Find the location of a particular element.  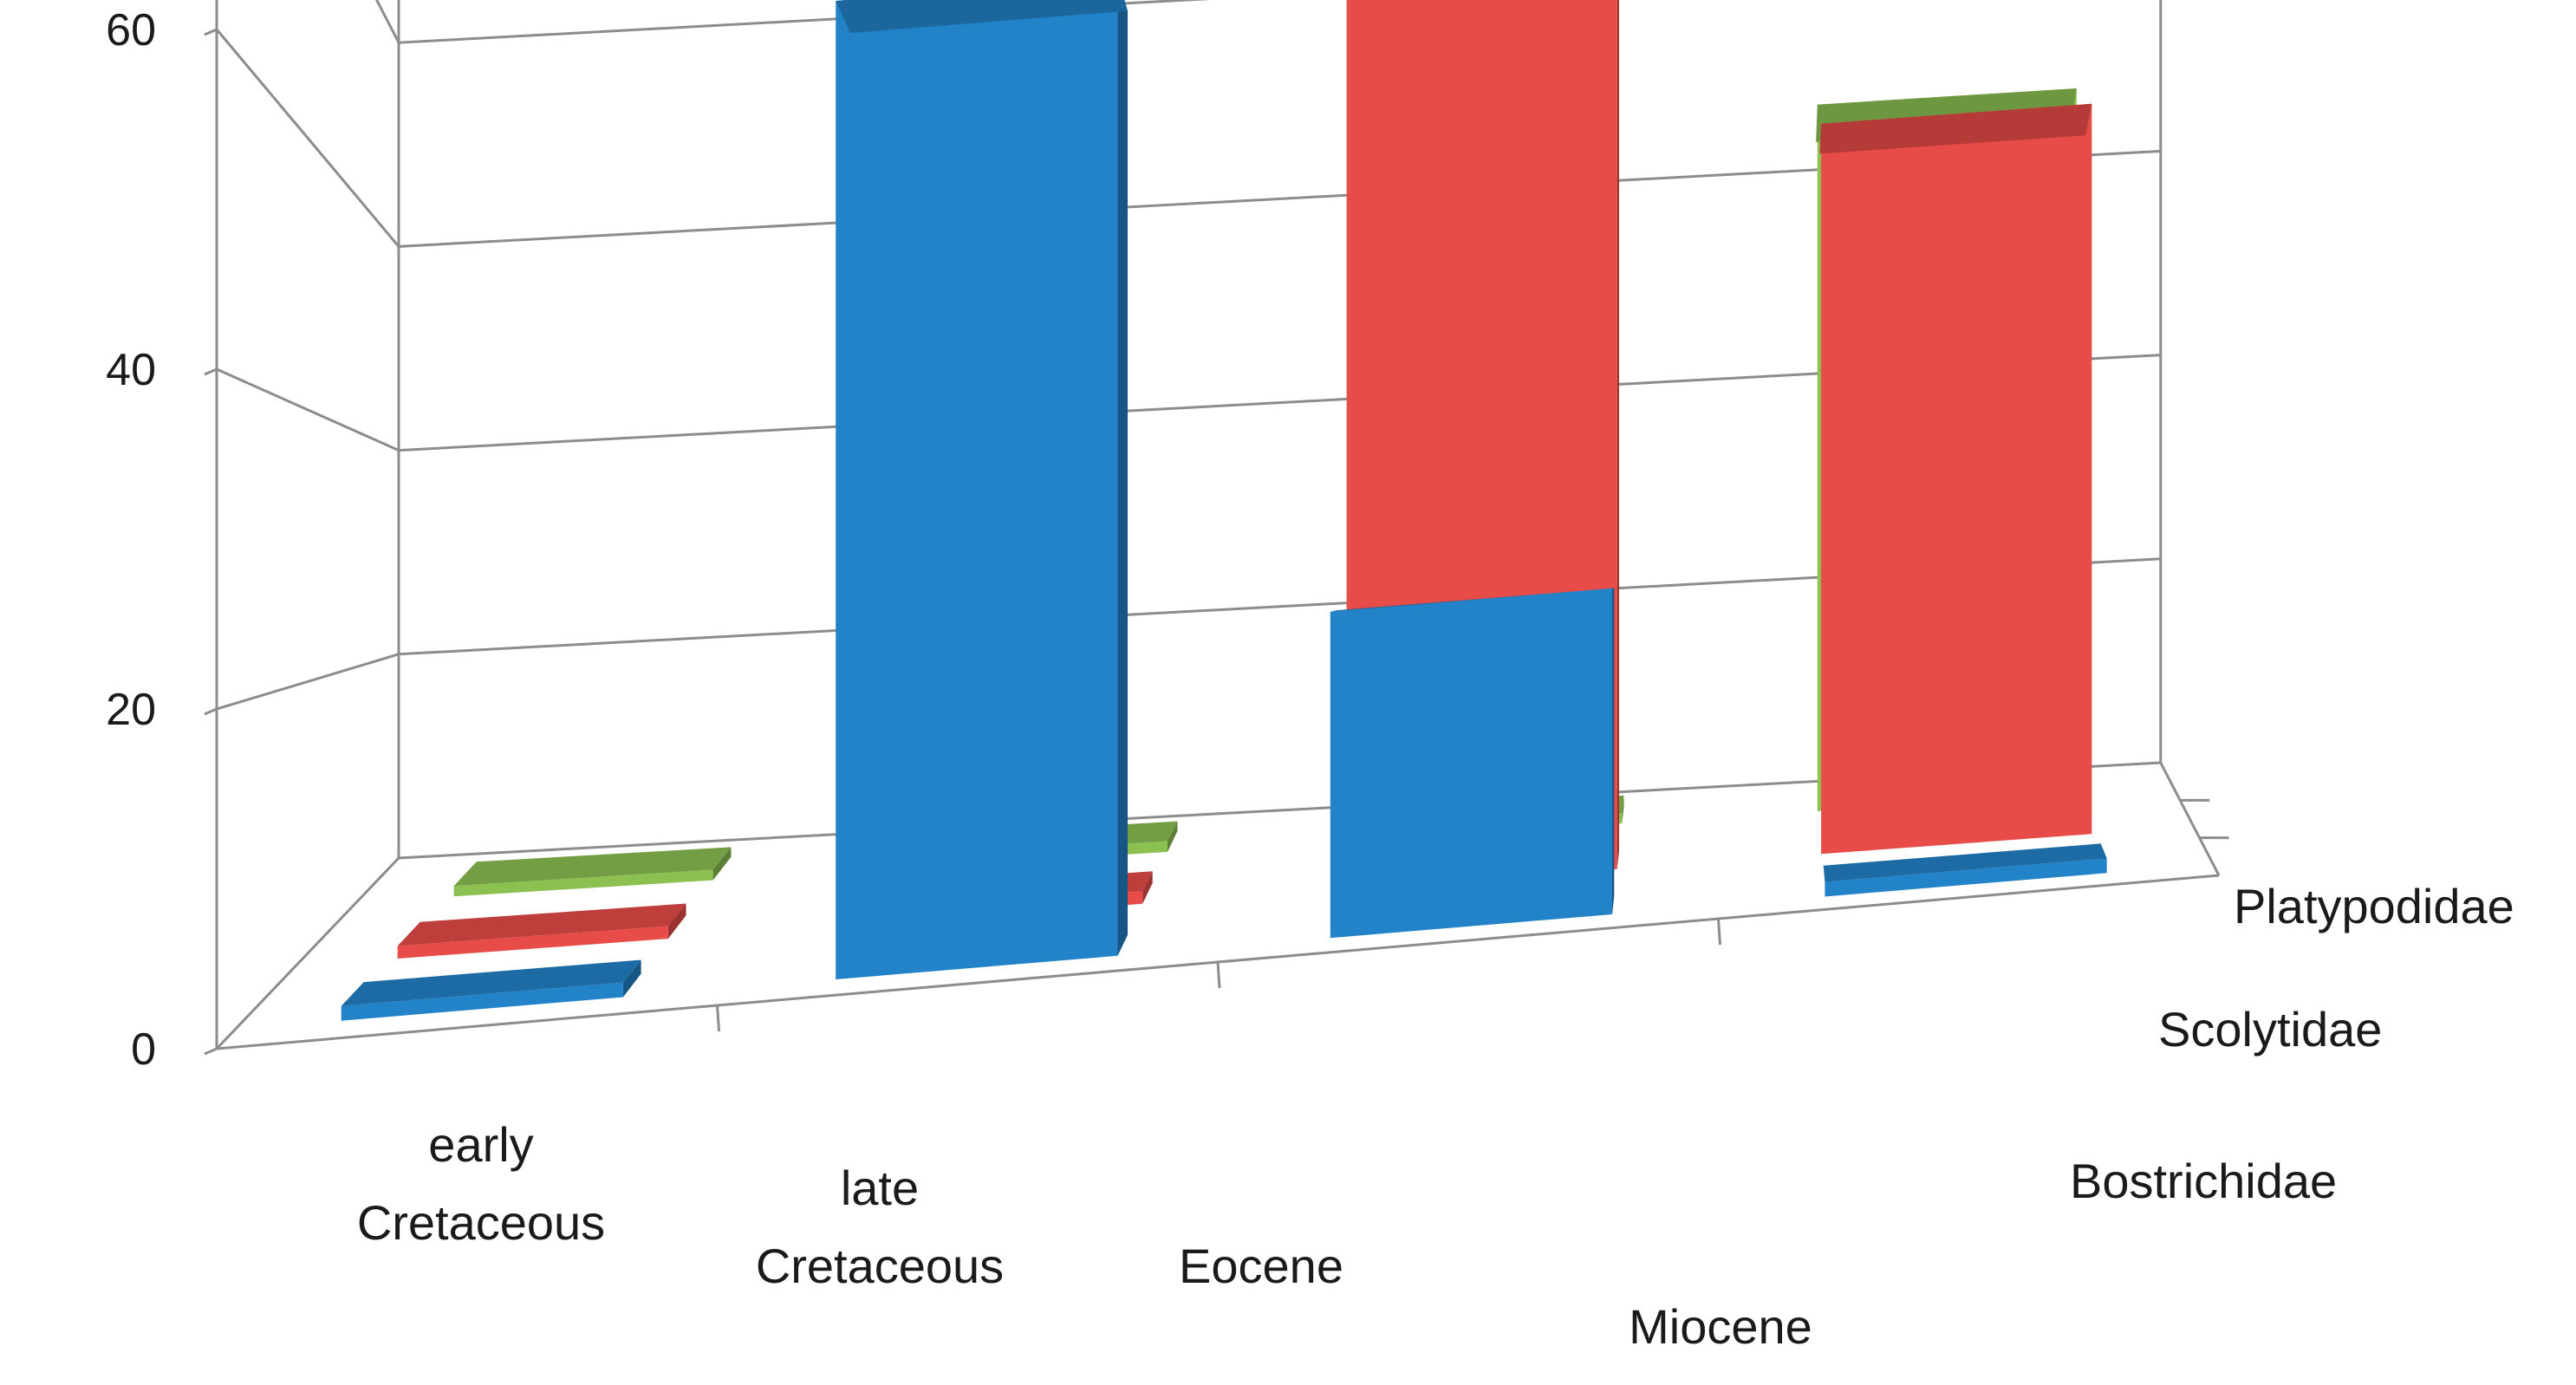

series-labels: Bostrichidae Scolytidae Platypodidae is located at coordinates (2292, 1043).